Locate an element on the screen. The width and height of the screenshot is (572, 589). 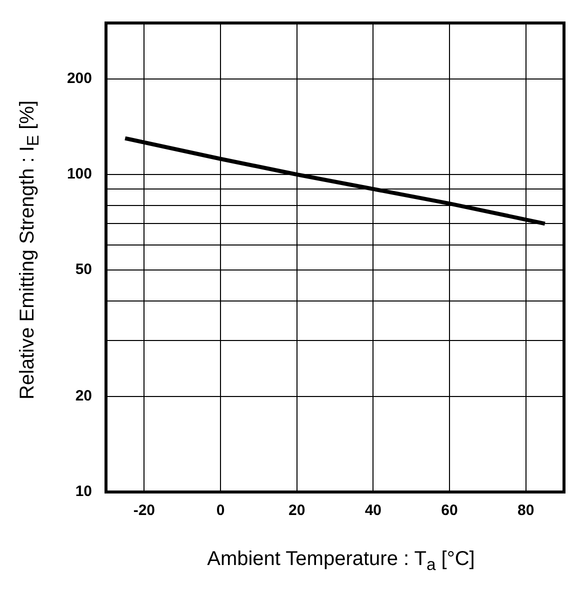
y-tick-label: 20 is located at coordinates (83, 396).